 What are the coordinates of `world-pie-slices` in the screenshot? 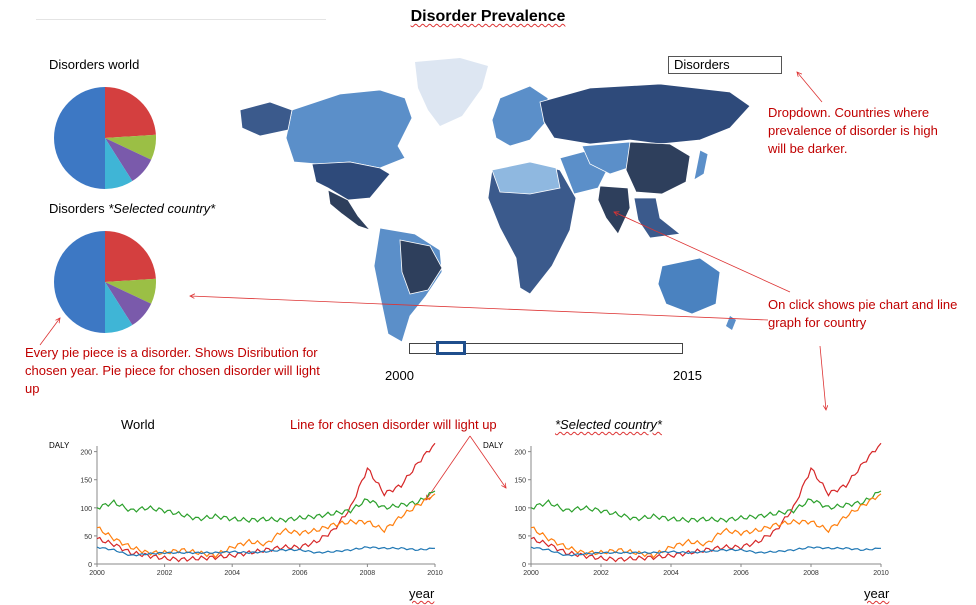 It's located at (105, 138).